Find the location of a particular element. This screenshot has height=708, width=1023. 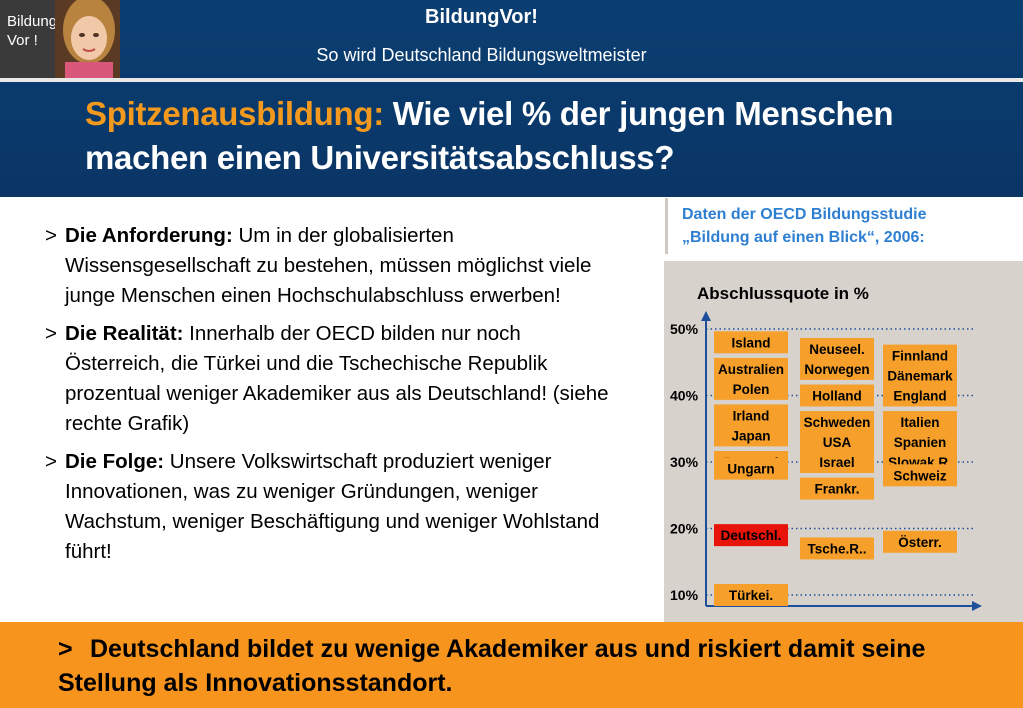

brand-title-text: BildungVor! is located at coordinates (481, 17).